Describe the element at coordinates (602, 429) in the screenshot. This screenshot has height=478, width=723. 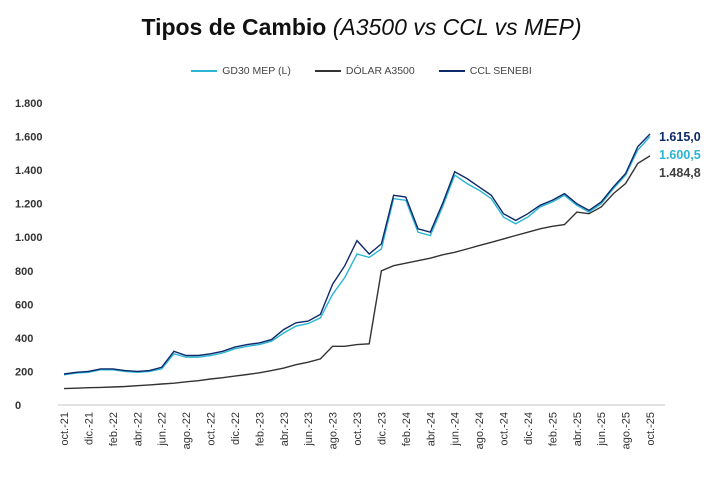
I see `x-tick-label: jun.-25` at that location.